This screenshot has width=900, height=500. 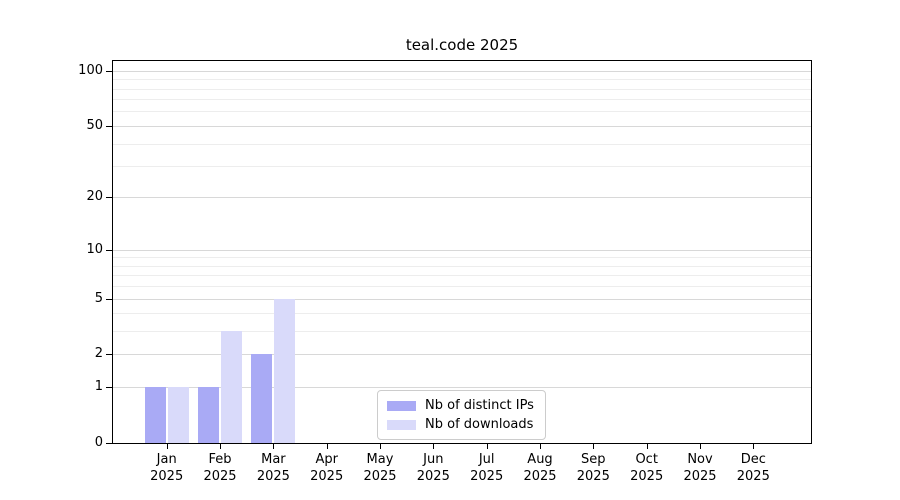 I want to click on x-tick-may, so click(x=380, y=446).